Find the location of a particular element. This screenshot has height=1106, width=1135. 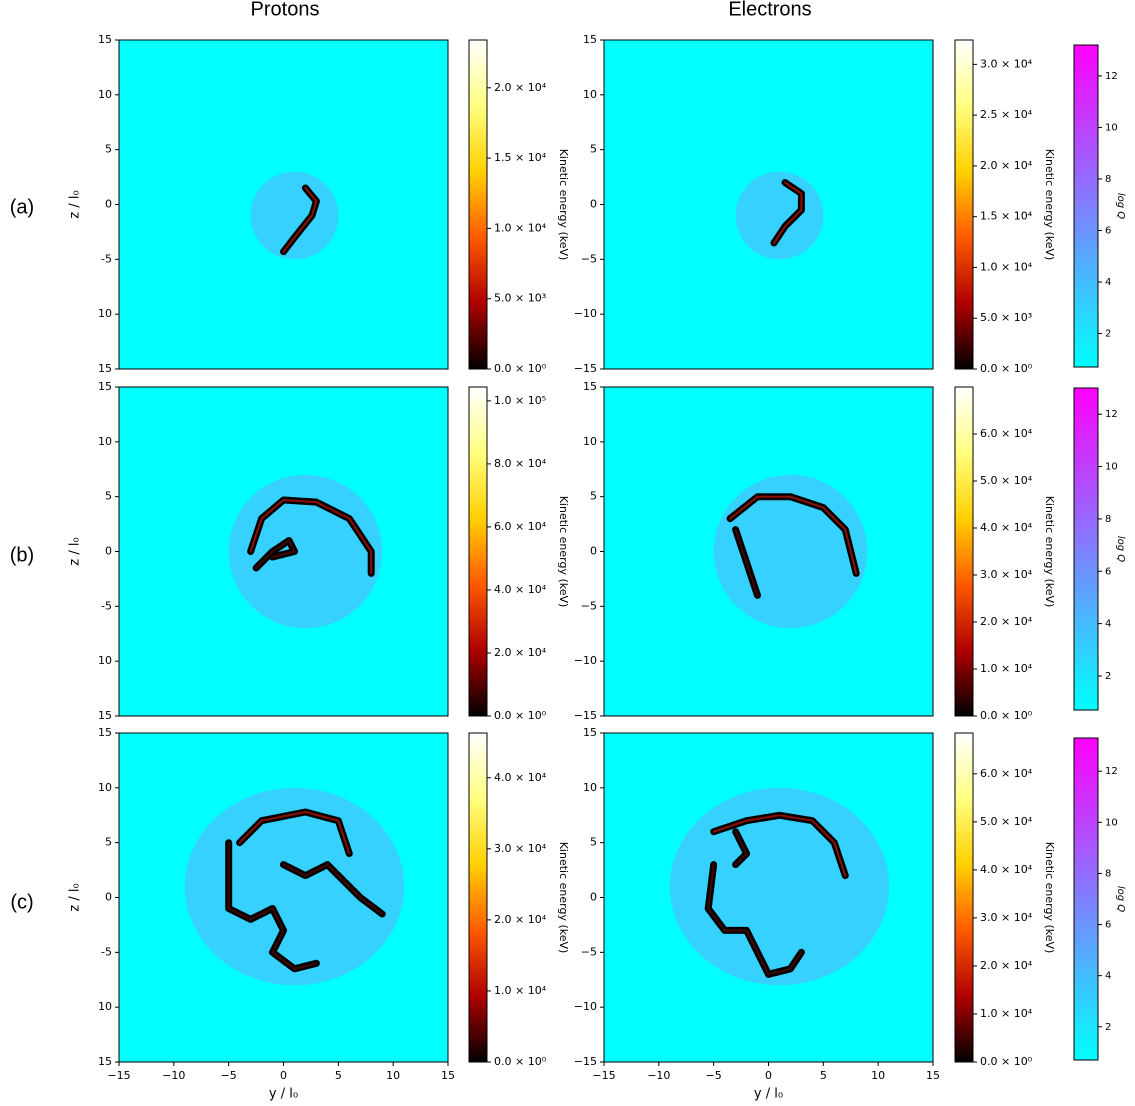

q-colorbar-tick-label: 4 is located at coordinates (1108, 624).